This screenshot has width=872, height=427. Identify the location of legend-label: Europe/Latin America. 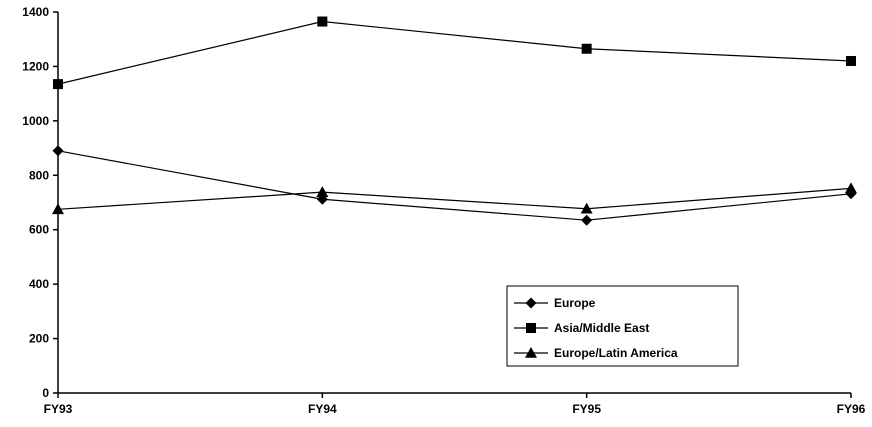
(616, 353).